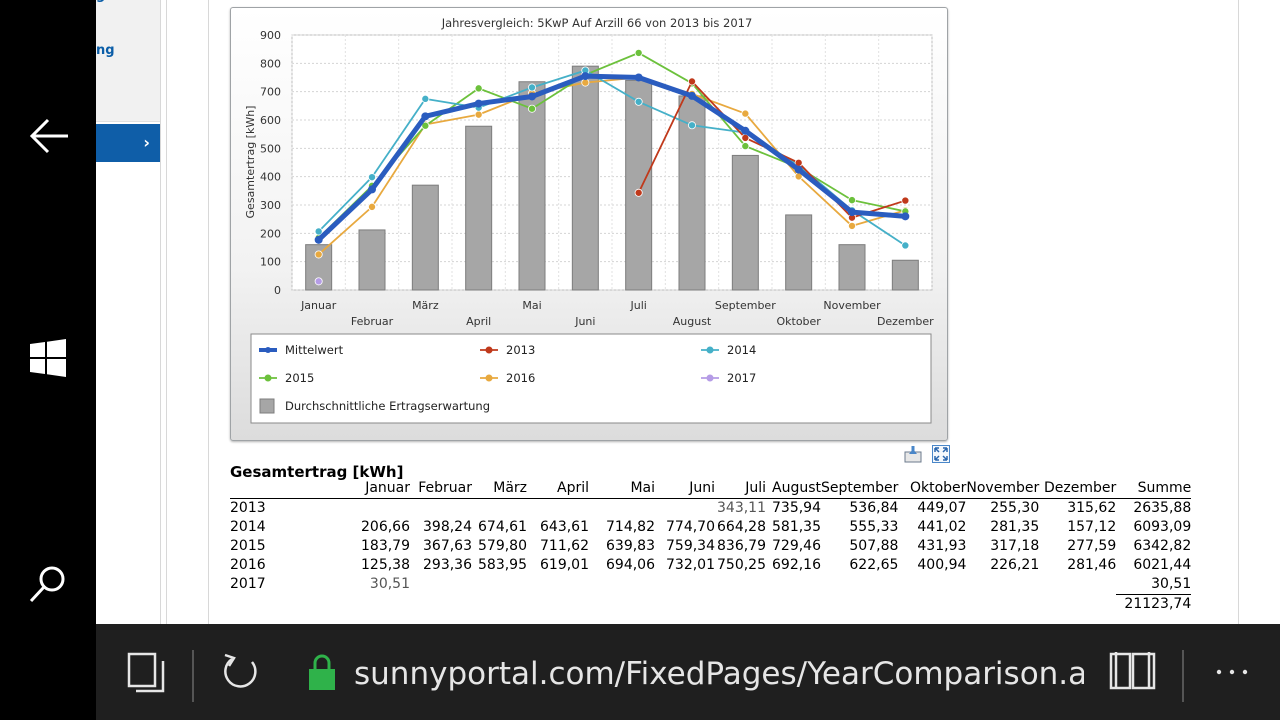 The width and height of the screenshot is (1280, 720). Describe the element at coordinates (318, 305) in the screenshot. I see `x-tick-label: Januar` at that location.